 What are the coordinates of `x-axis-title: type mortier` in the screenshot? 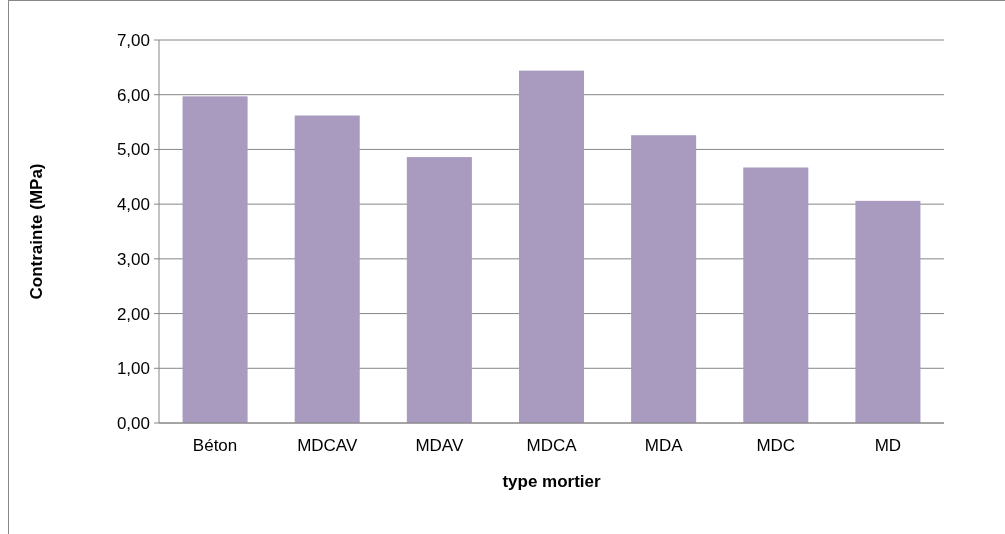 It's located at (552, 481).